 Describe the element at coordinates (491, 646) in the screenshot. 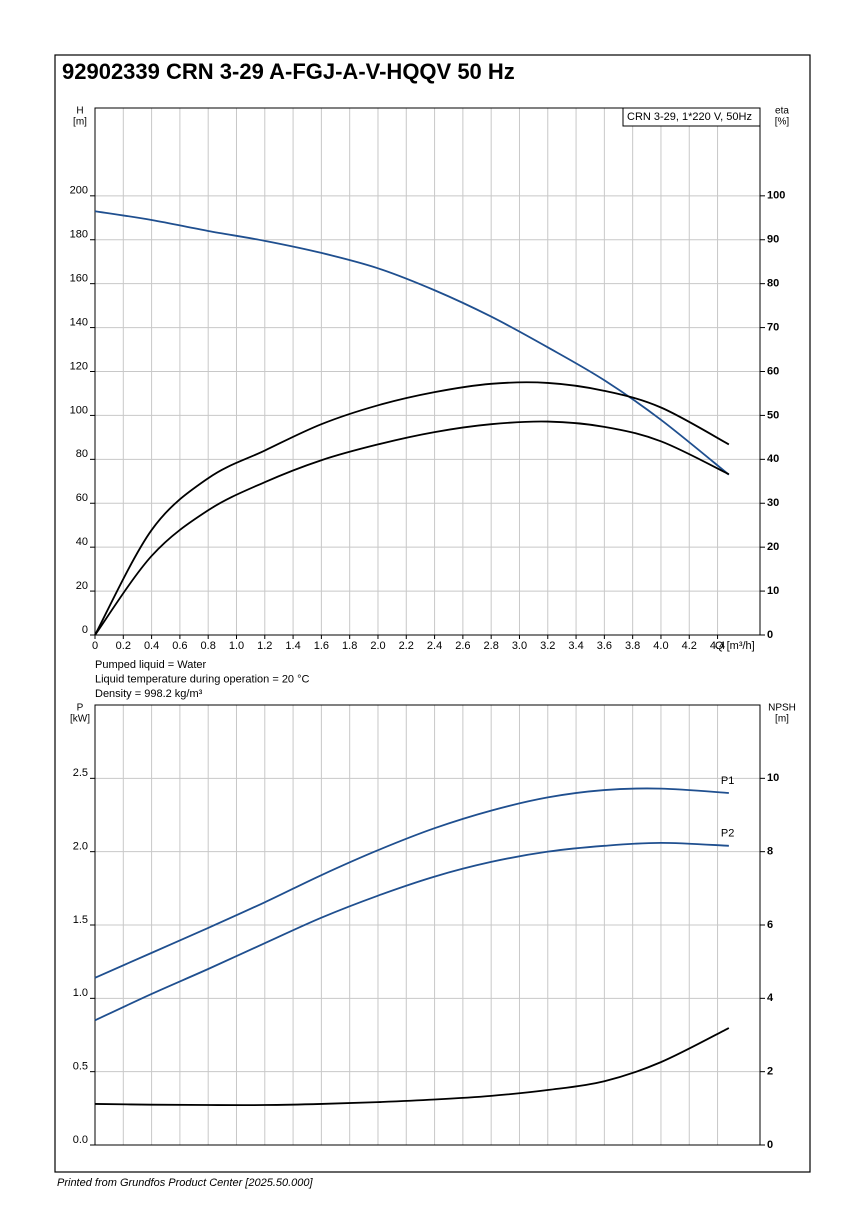

I see `x-tick-label: 2.8` at that location.